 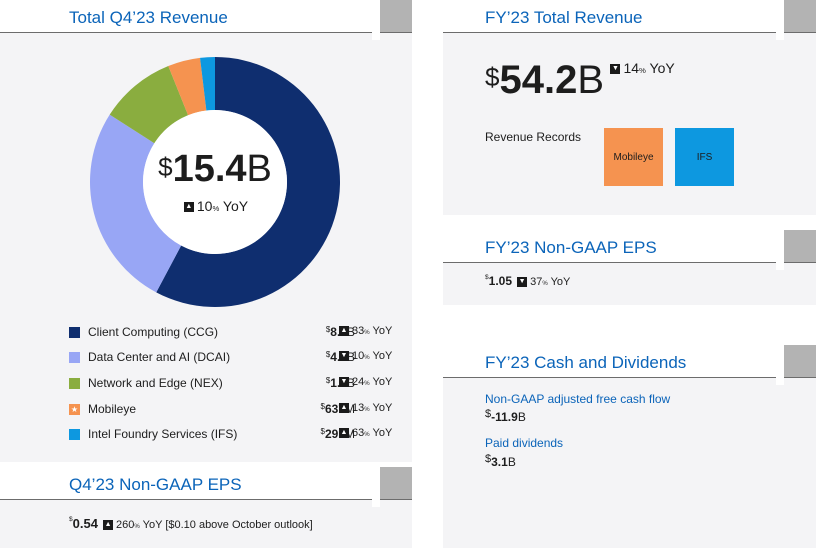 What do you see at coordinates (159, 357) in the screenshot?
I see `legend-label: Data Center and AI (DCAI)` at bounding box center [159, 357].